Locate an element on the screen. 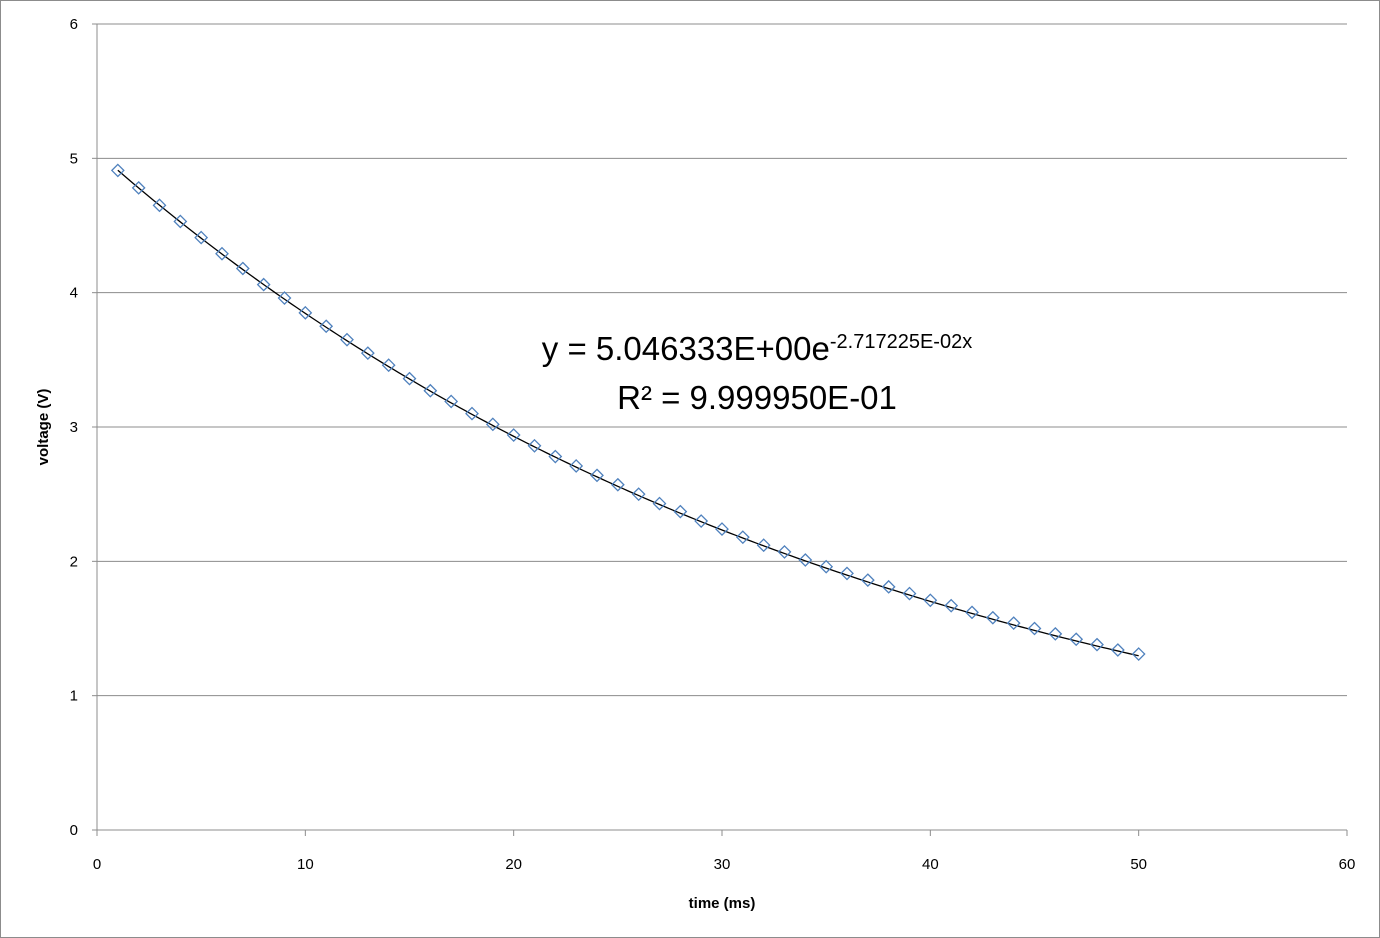 The width and height of the screenshot is (1380, 938). x-tick-label-20: 20 is located at coordinates (513, 864).